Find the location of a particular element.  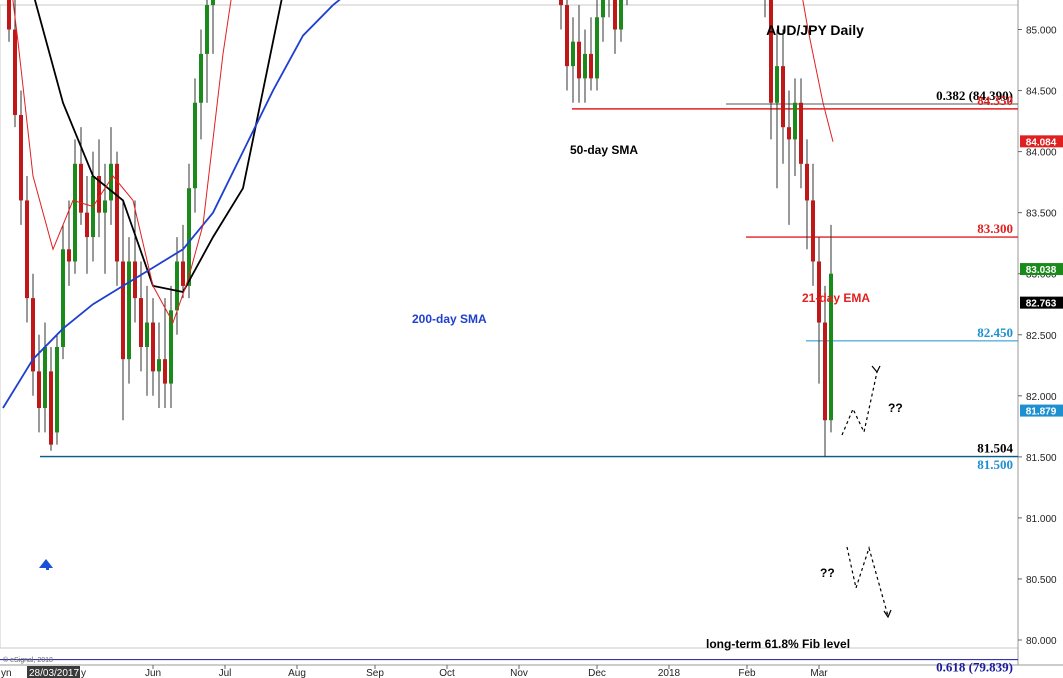

y-tick-label: 83.500 is located at coordinates (1041, 214).